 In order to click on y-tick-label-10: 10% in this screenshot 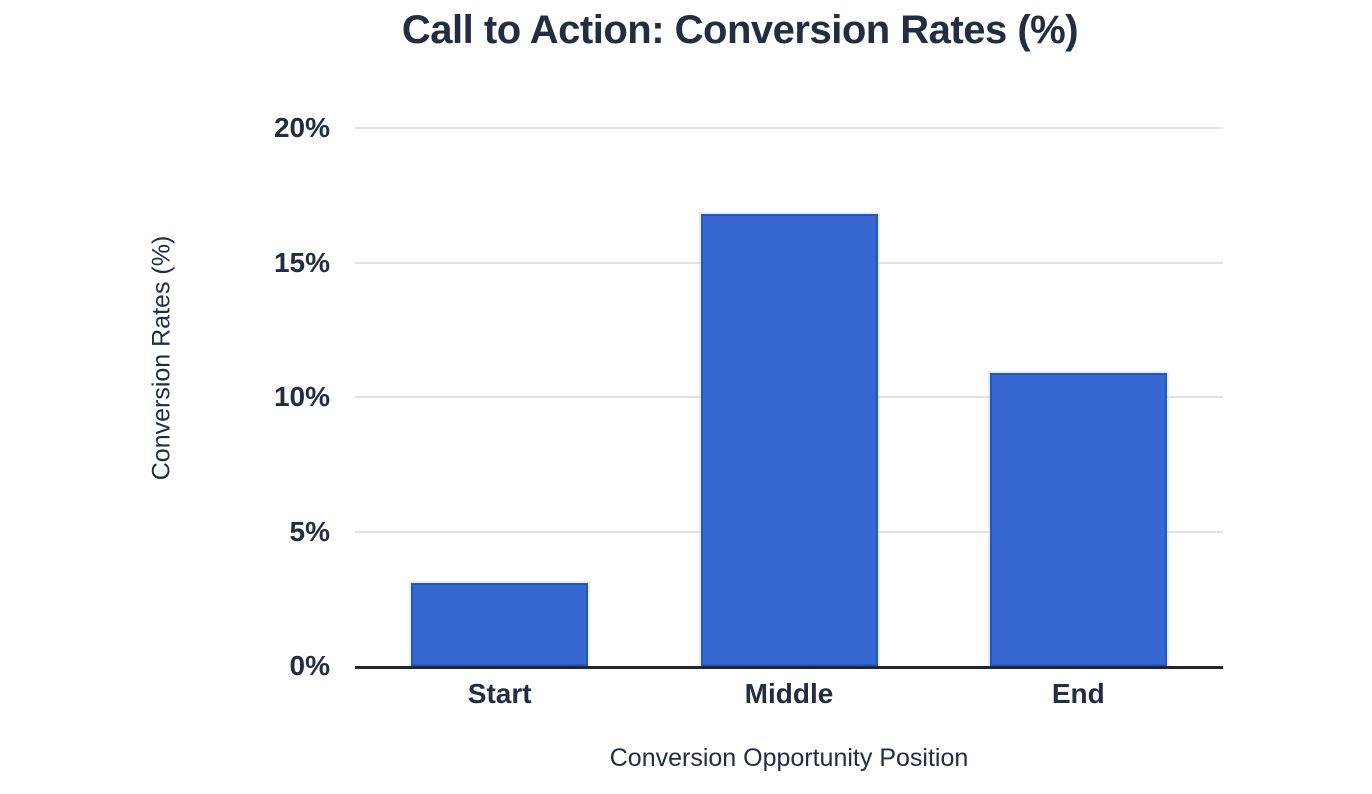, I will do `click(301, 396)`.